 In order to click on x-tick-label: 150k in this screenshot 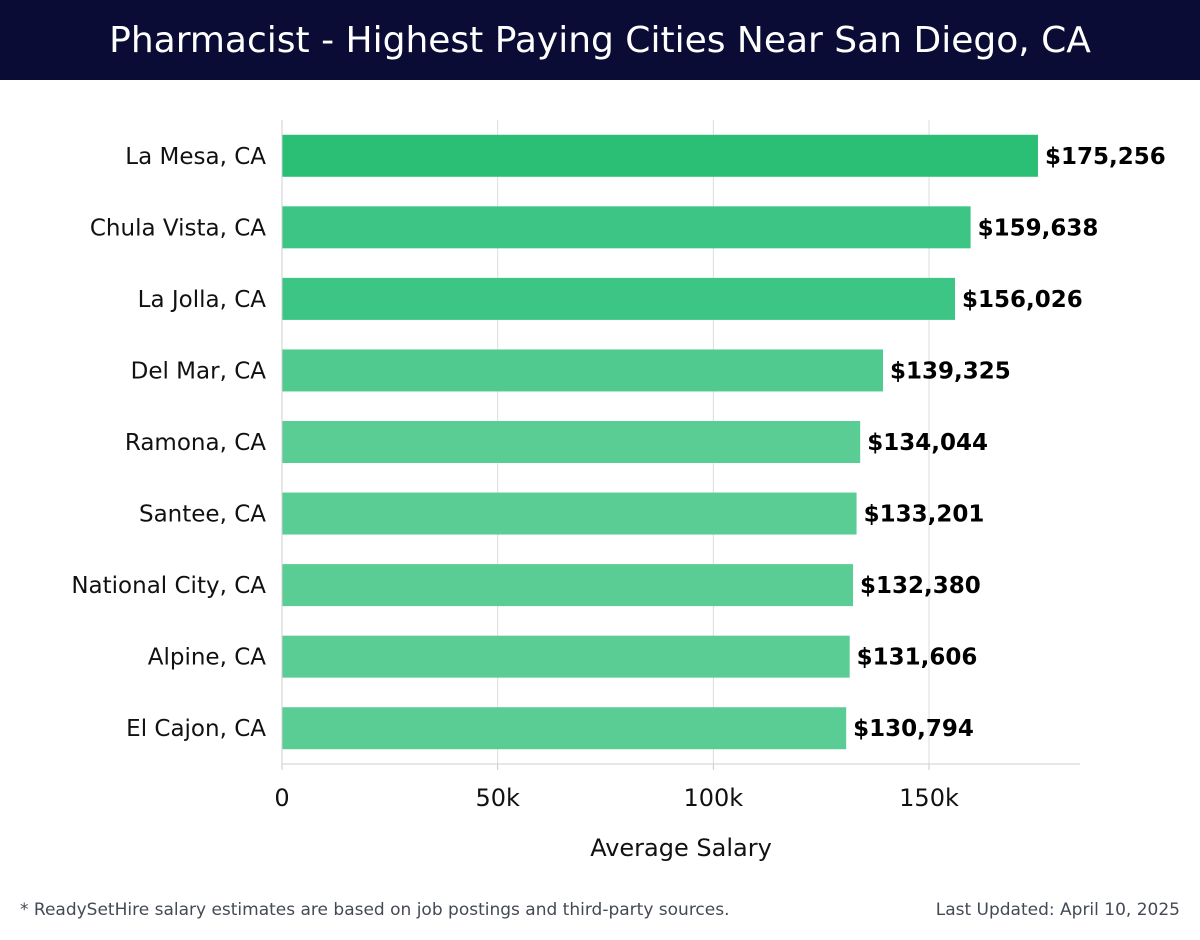, I will do `click(929, 798)`.